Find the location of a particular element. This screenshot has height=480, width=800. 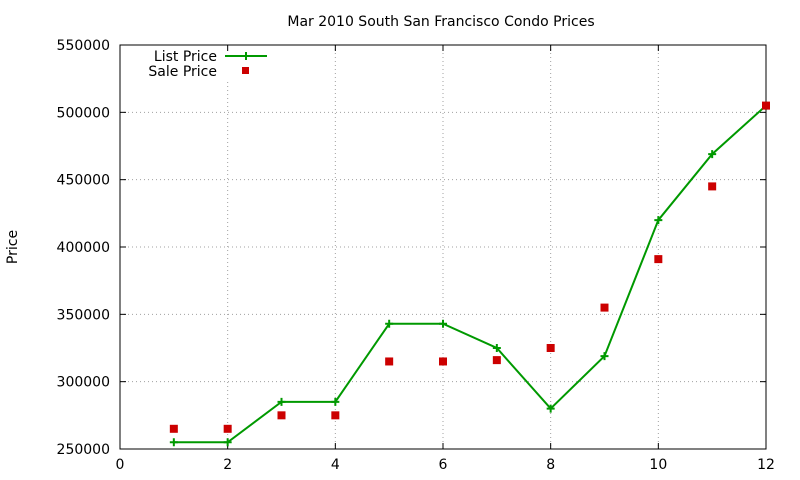

x-tick-label: 12 is located at coordinates (766, 465).